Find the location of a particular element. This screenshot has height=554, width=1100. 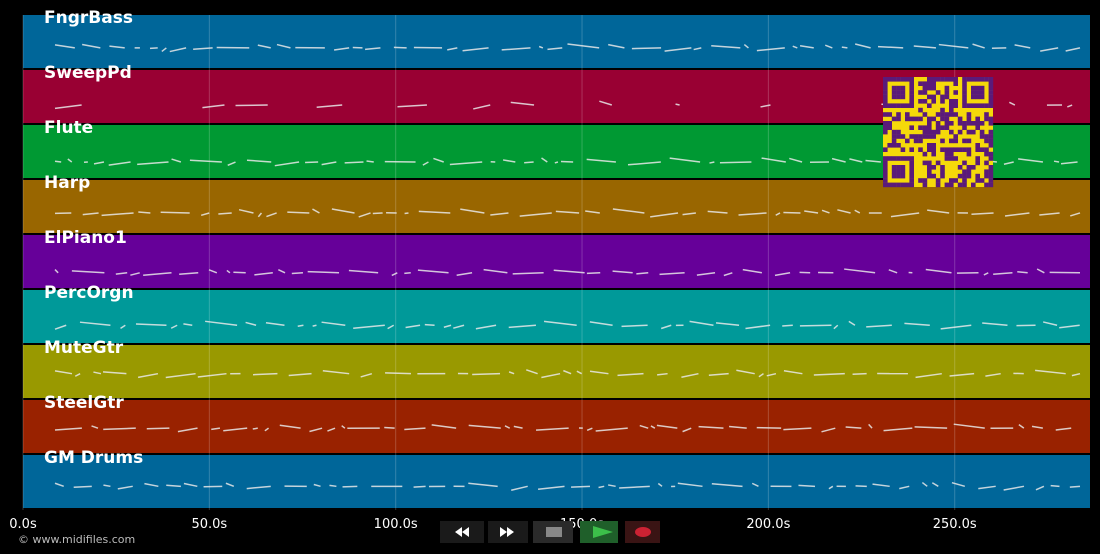

track-name: SweepPd is located at coordinates (88, 73).